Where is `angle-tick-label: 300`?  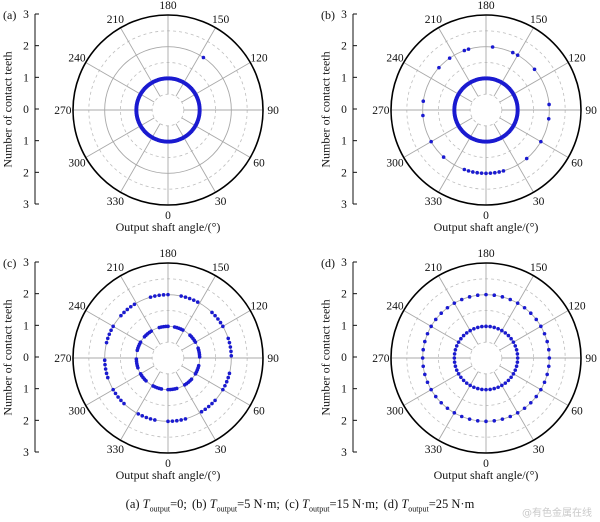
angle-tick-label: 300 is located at coordinates (395, 164).